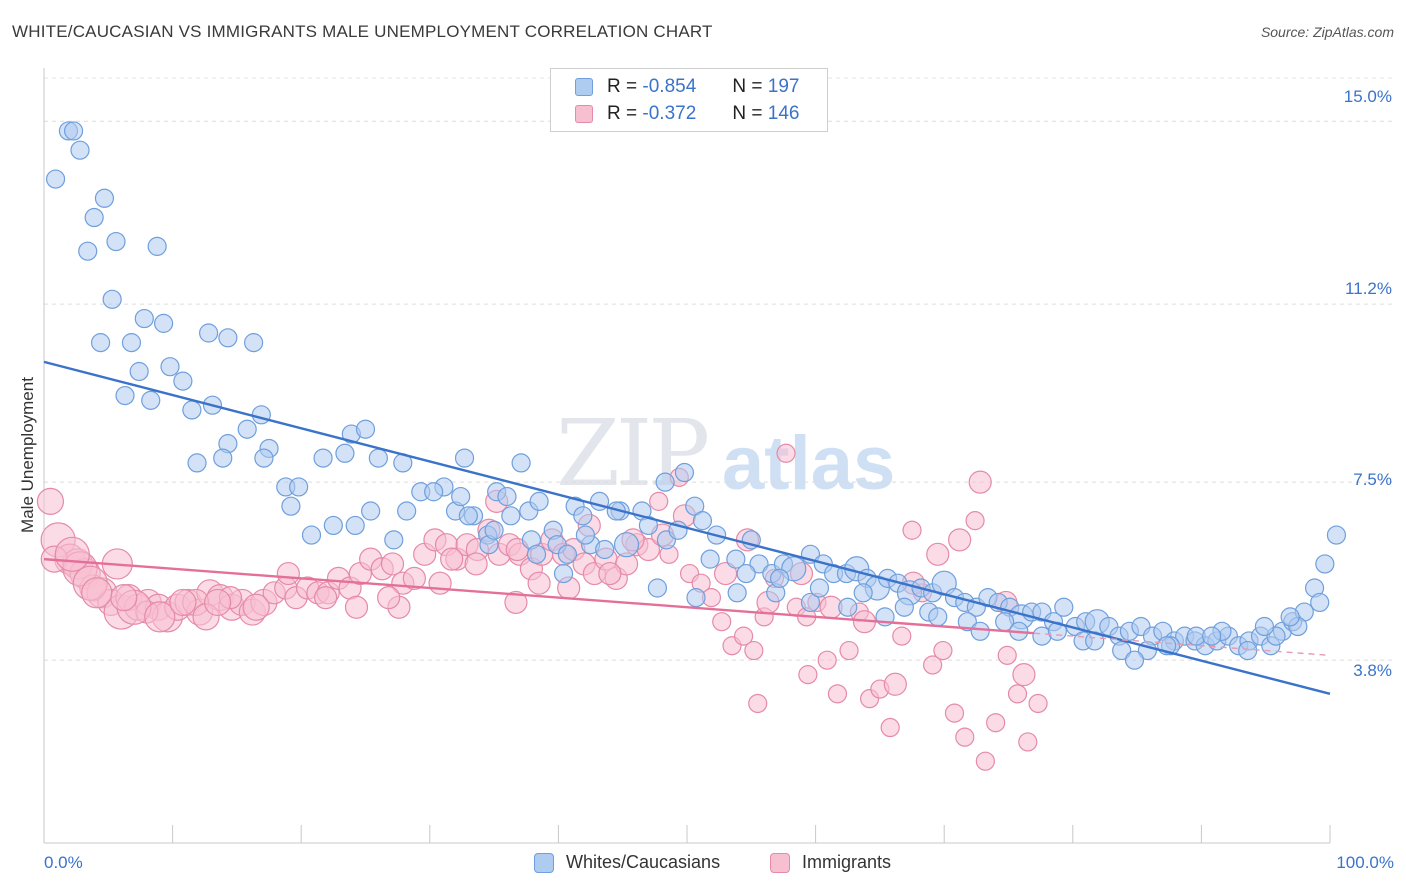 The image size is (1406, 892). What do you see at coordinates (809, 463) in the screenshot?
I see `watermark-atlas: atlas` at bounding box center [809, 463].